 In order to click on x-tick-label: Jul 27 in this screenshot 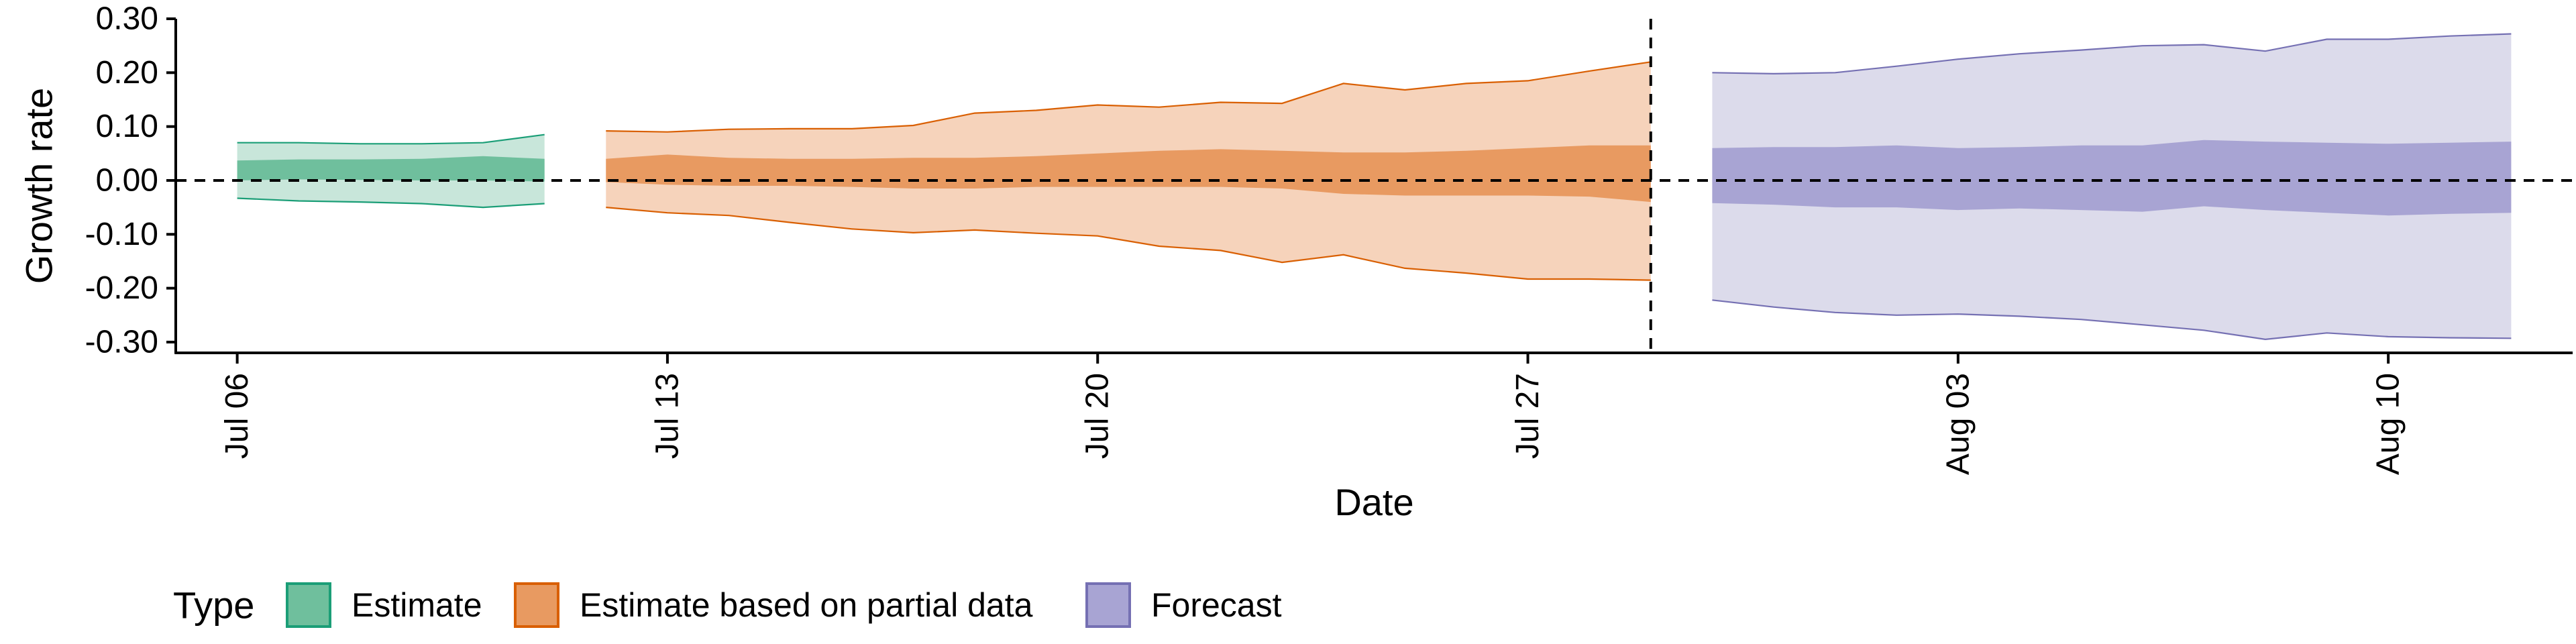, I will do `click(1528, 416)`.